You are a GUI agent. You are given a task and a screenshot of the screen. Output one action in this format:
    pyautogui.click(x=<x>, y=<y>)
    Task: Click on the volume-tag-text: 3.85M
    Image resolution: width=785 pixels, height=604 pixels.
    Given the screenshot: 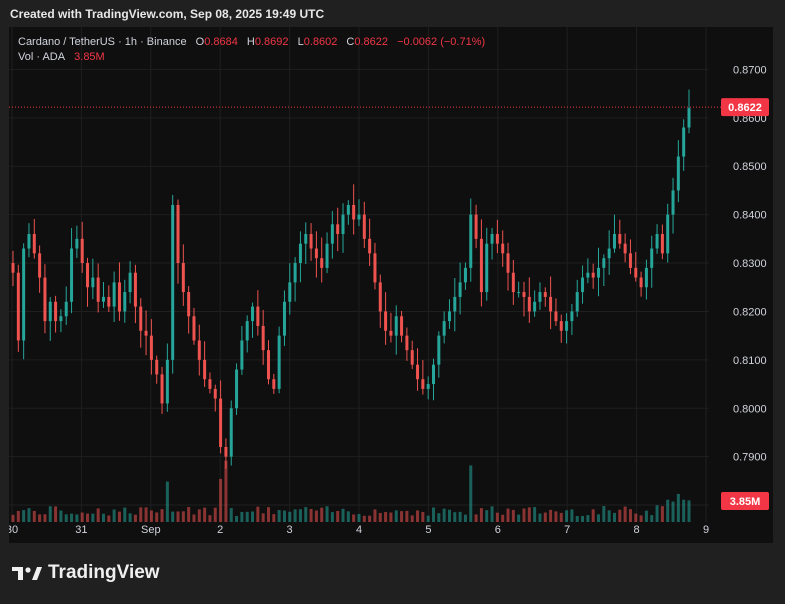 What is the action you would take?
    pyautogui.click(x=745, y=502)
    